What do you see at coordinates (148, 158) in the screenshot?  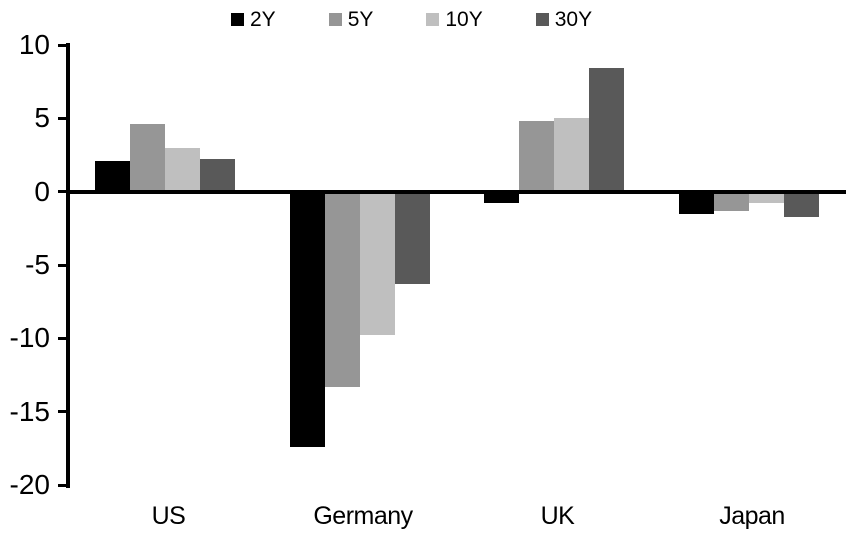 I see `bar-us-5y` at bounding box center [148, 158].